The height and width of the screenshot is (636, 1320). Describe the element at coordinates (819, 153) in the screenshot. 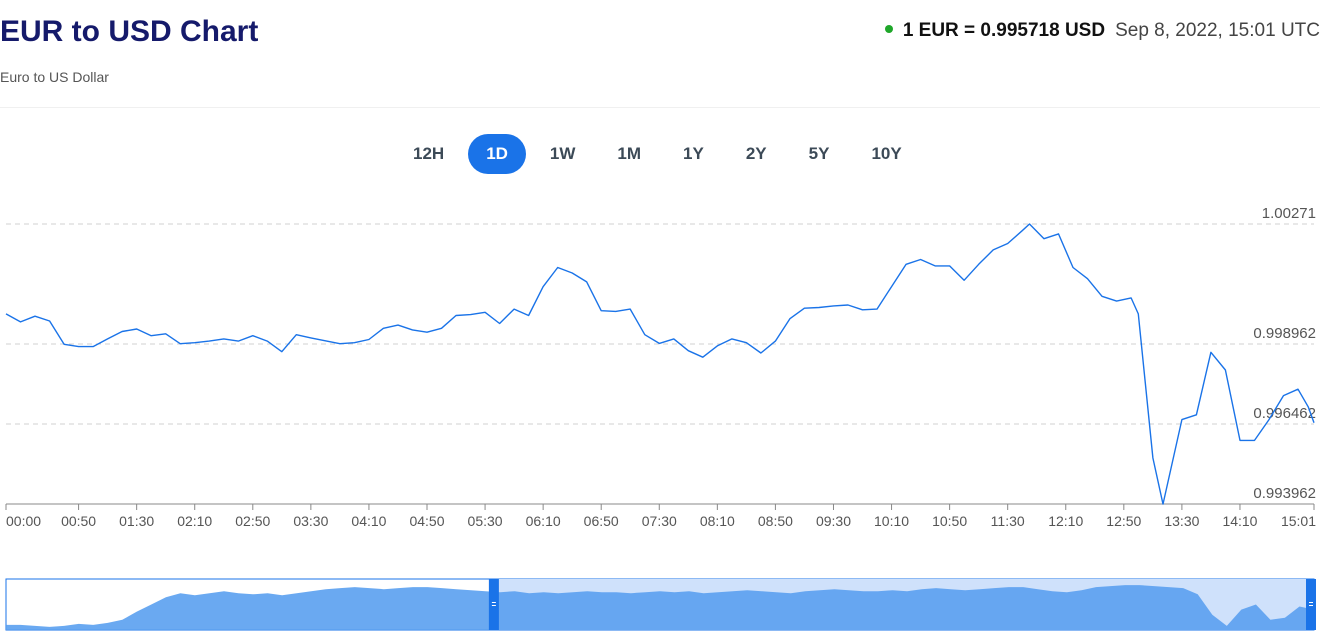

I see `period-5y-button: 5Y` at that location.